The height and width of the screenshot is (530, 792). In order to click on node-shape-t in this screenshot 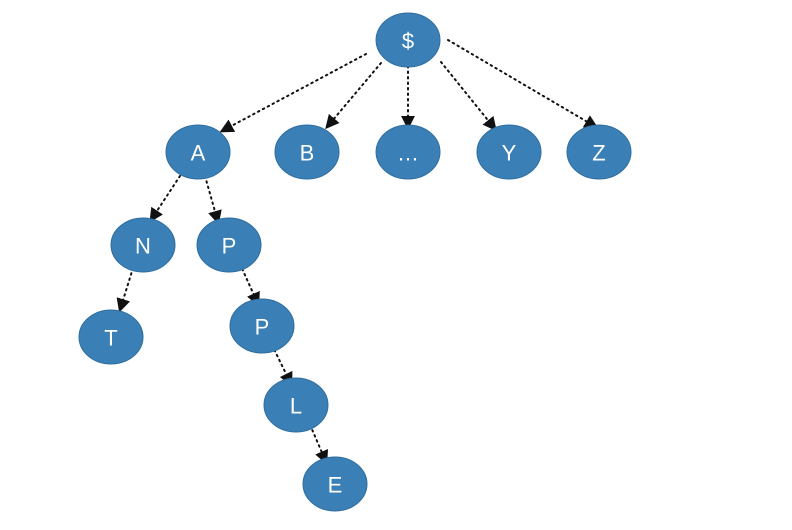, I will do `click(111, 337)`.